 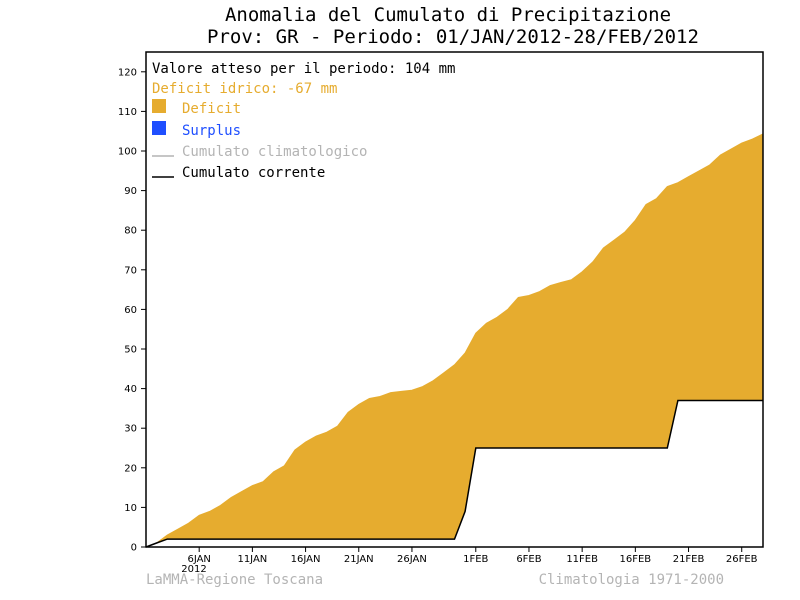 What do you see at coordinates (631, 580) in the screenshot?
I see `footer-climatology: Climatologia 1971-2000` at bounding box center [631, 580].